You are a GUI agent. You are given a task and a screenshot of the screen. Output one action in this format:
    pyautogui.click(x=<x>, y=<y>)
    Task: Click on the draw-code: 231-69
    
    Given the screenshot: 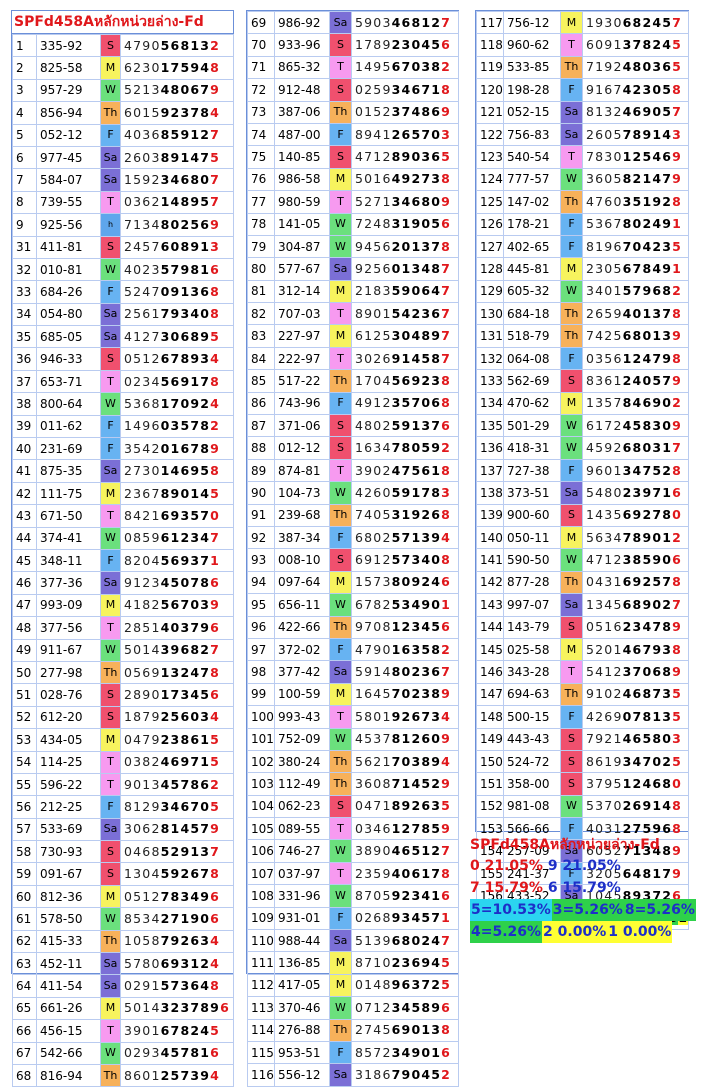 What is the action you would take?
    pyautogui.click(x=69, y=449)
    